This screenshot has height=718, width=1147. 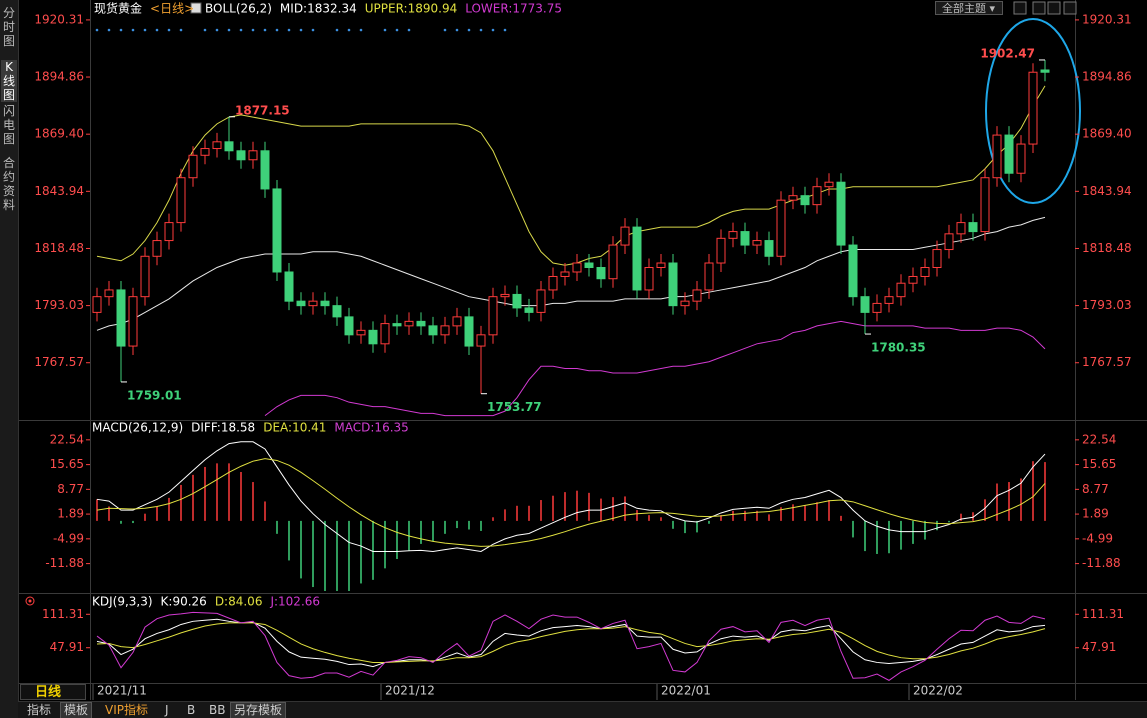 What do you see at coordinates (9, 27) in the screenshot?
I see `sidebar-tab: 分时图` at bounding box center [9, 27].